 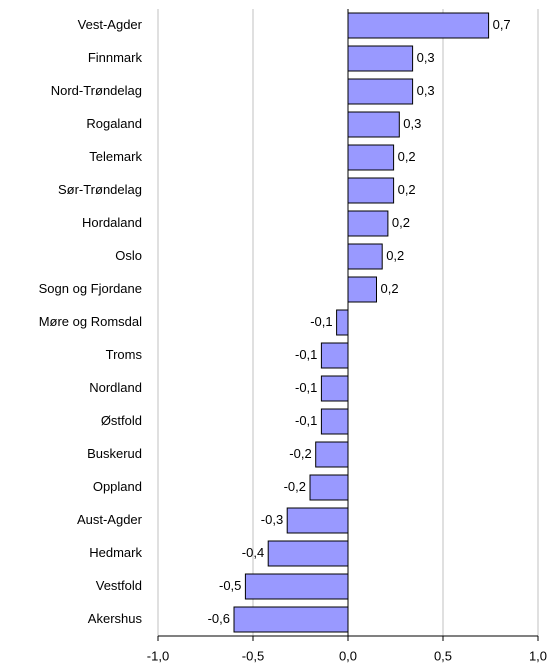 I want to click on x-tick-label: -1,0, so click(x=158, y=655).